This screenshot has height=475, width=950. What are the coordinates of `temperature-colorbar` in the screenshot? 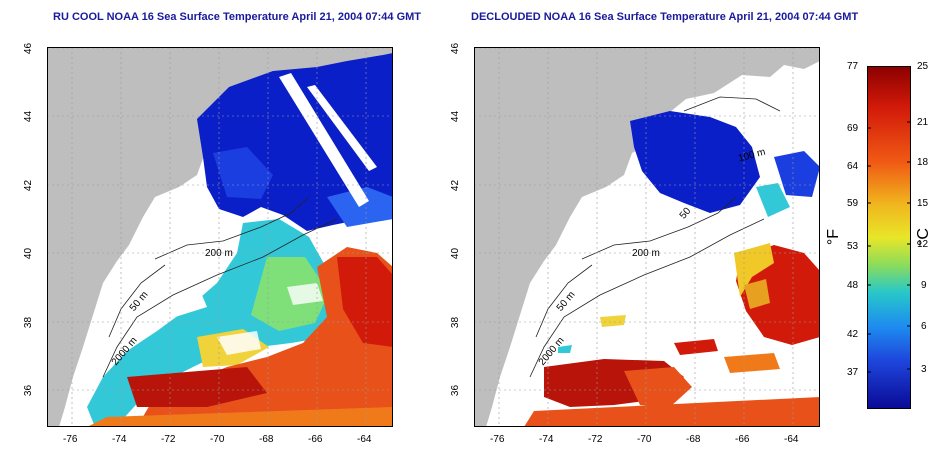 It's located at (889, 237).